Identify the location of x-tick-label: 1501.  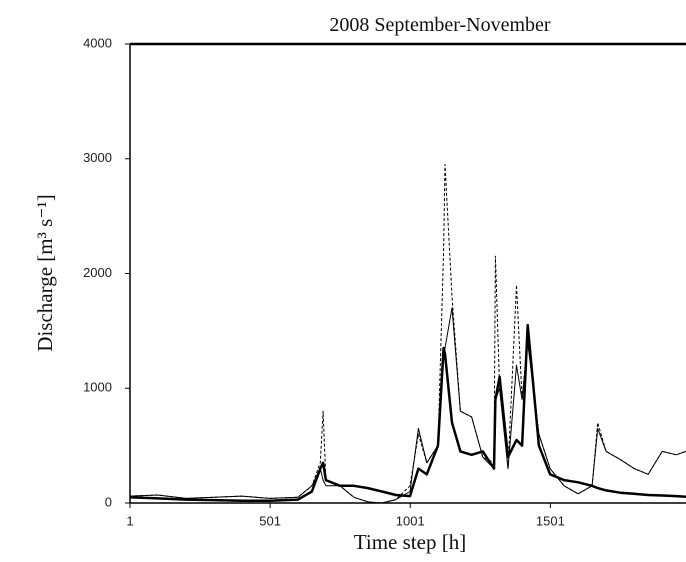
(550, 520).